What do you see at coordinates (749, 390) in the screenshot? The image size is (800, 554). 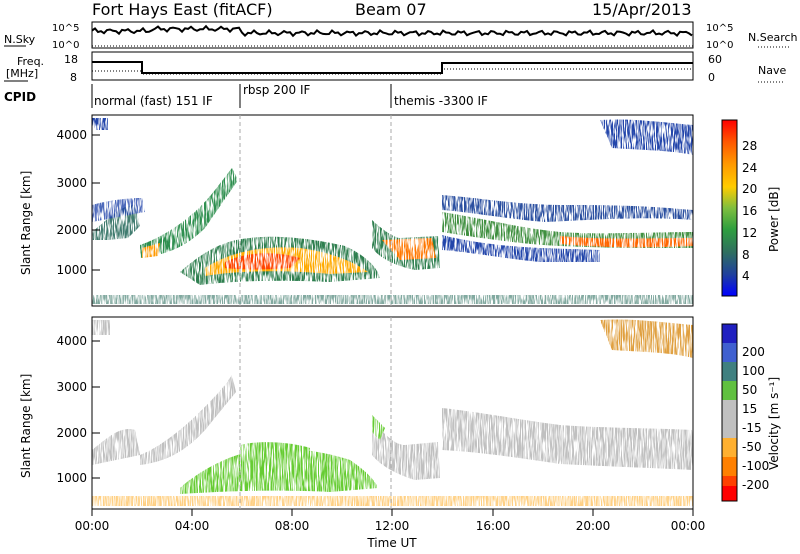 I see `velocity-cbtick-50: 50` at bounding box center [749, 390].